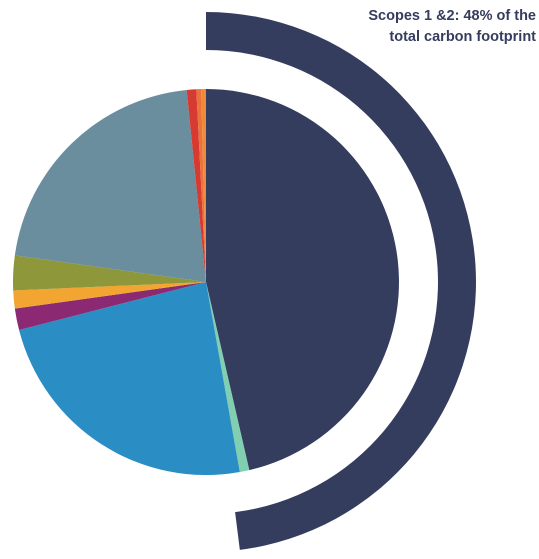 This screenshot has width=539, height=559. Describe the element at coordinates (452, 16) in the screenshot. I see `annotation-line-1: Scopes 1 &2: 48% of the` at that location.